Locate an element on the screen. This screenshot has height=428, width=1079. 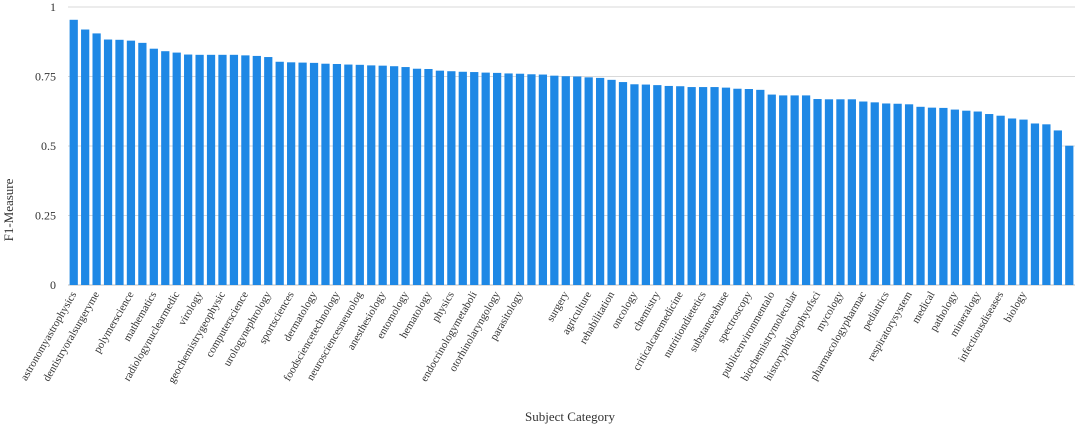
y-tick-label: 1 is located at coordinates (53, 7).